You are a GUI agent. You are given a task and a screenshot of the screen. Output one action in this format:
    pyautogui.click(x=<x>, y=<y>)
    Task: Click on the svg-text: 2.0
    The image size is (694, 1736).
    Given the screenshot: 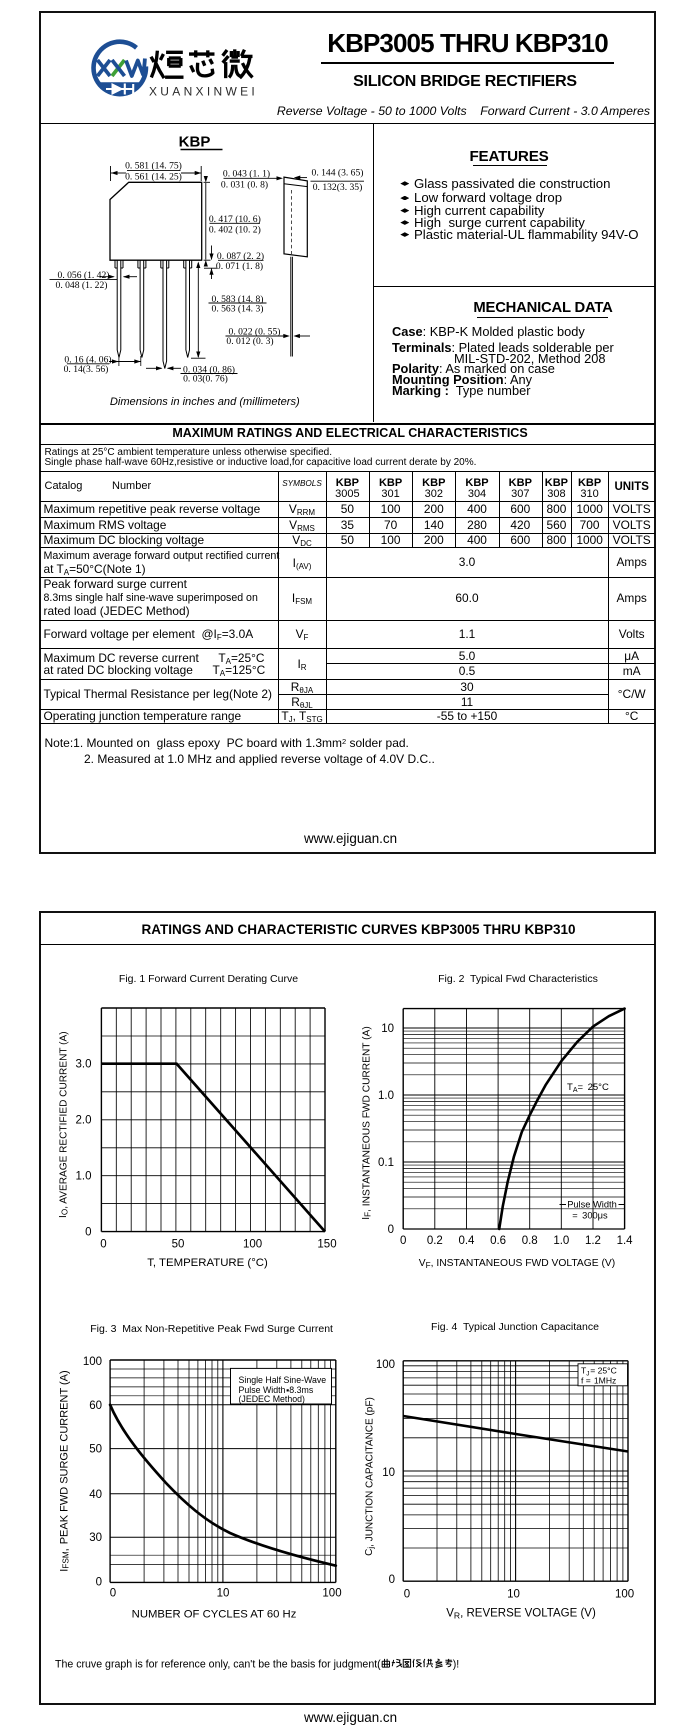 What is the action you would take?
    pyautogui.click(x=84, y=1121)
    